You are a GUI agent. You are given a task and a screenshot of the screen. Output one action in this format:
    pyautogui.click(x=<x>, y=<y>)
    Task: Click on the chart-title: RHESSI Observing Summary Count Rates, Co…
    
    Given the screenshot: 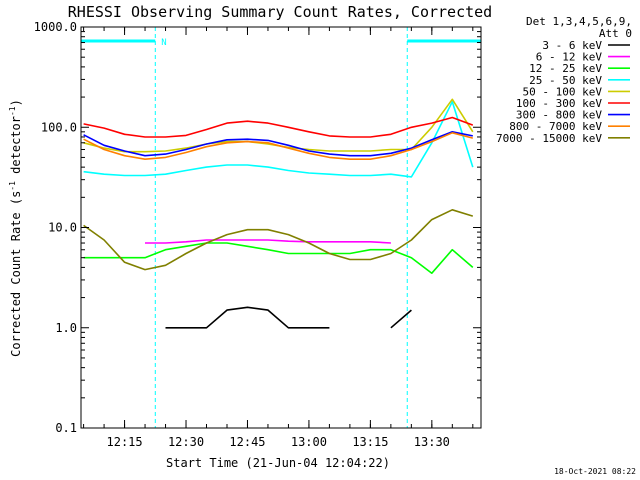 What is the action you would take?
    pyautogui.click(x=280, y=12)
    